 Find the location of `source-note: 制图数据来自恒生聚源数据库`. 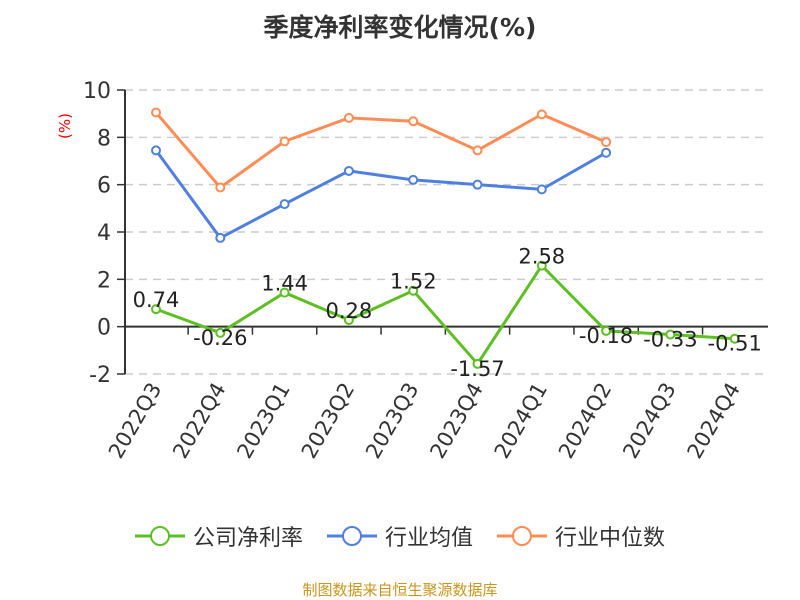

source-note: 制图数据来自恒生聚源数据库 is located at coordinates (400, 590).